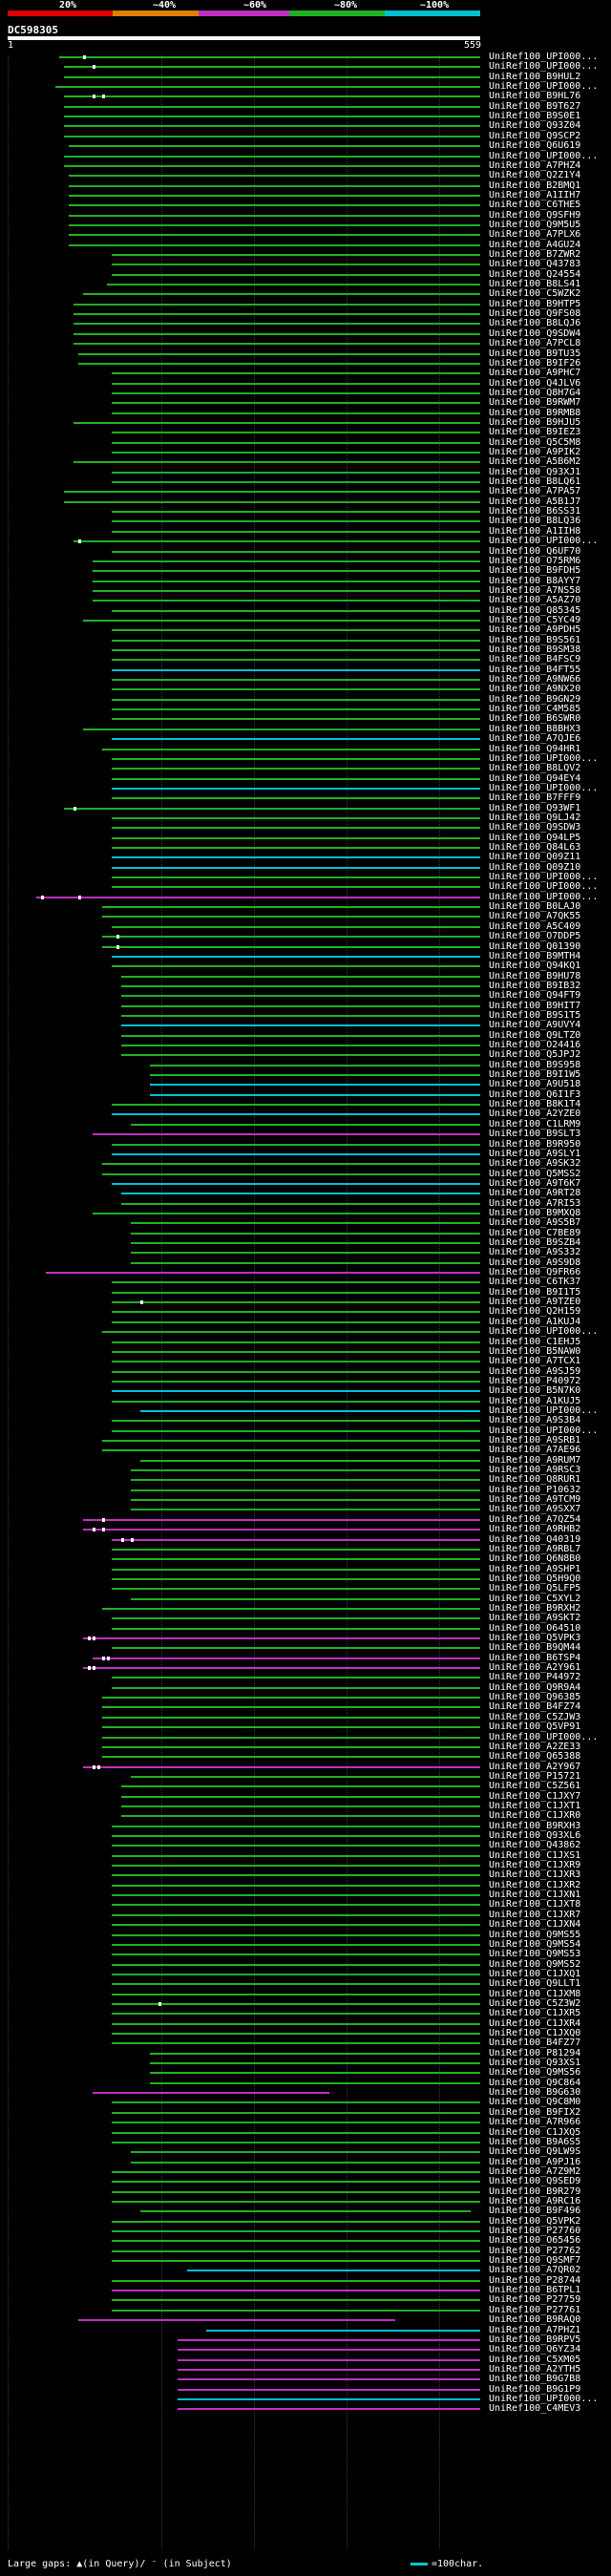 This screenshot has width=611, height=2576. I want to click on hit-row: UniRef100_B0LAJ0, so click(305, 906).